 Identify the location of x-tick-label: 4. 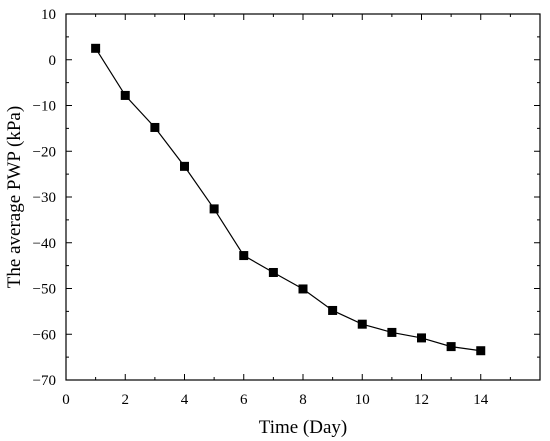
(185, 400).